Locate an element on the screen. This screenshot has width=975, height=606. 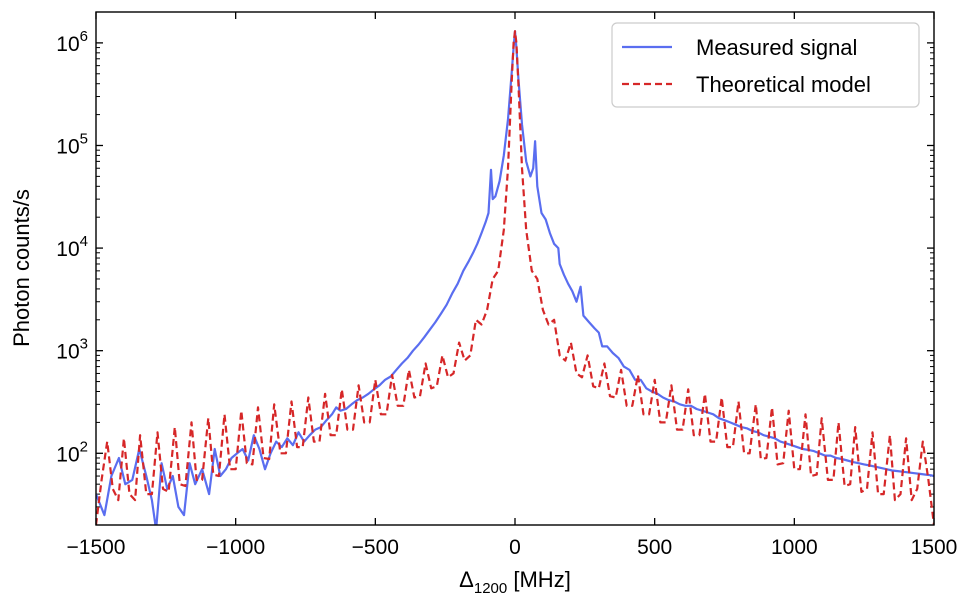
legend: Measured signal Theoretical model is located at coordinates (765, 65).